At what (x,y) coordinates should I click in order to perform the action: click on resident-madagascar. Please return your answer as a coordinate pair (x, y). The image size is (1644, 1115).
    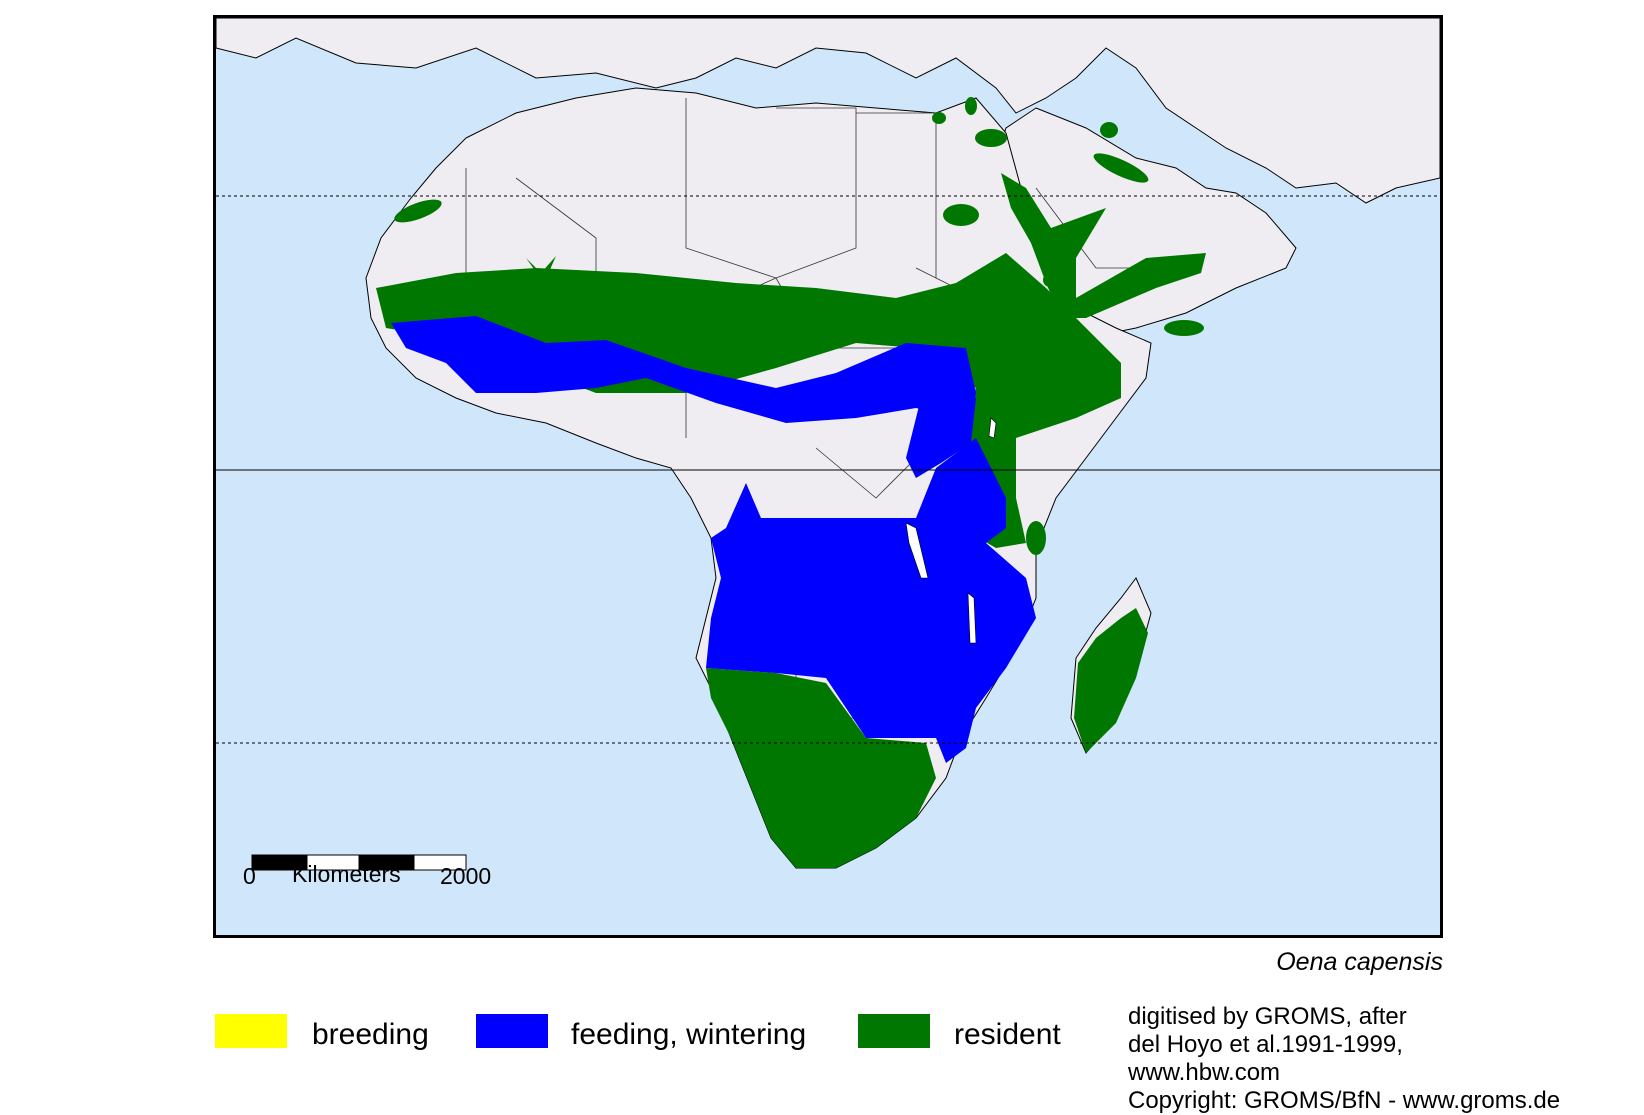
    Looking at the image, I should click on (1111, 680).